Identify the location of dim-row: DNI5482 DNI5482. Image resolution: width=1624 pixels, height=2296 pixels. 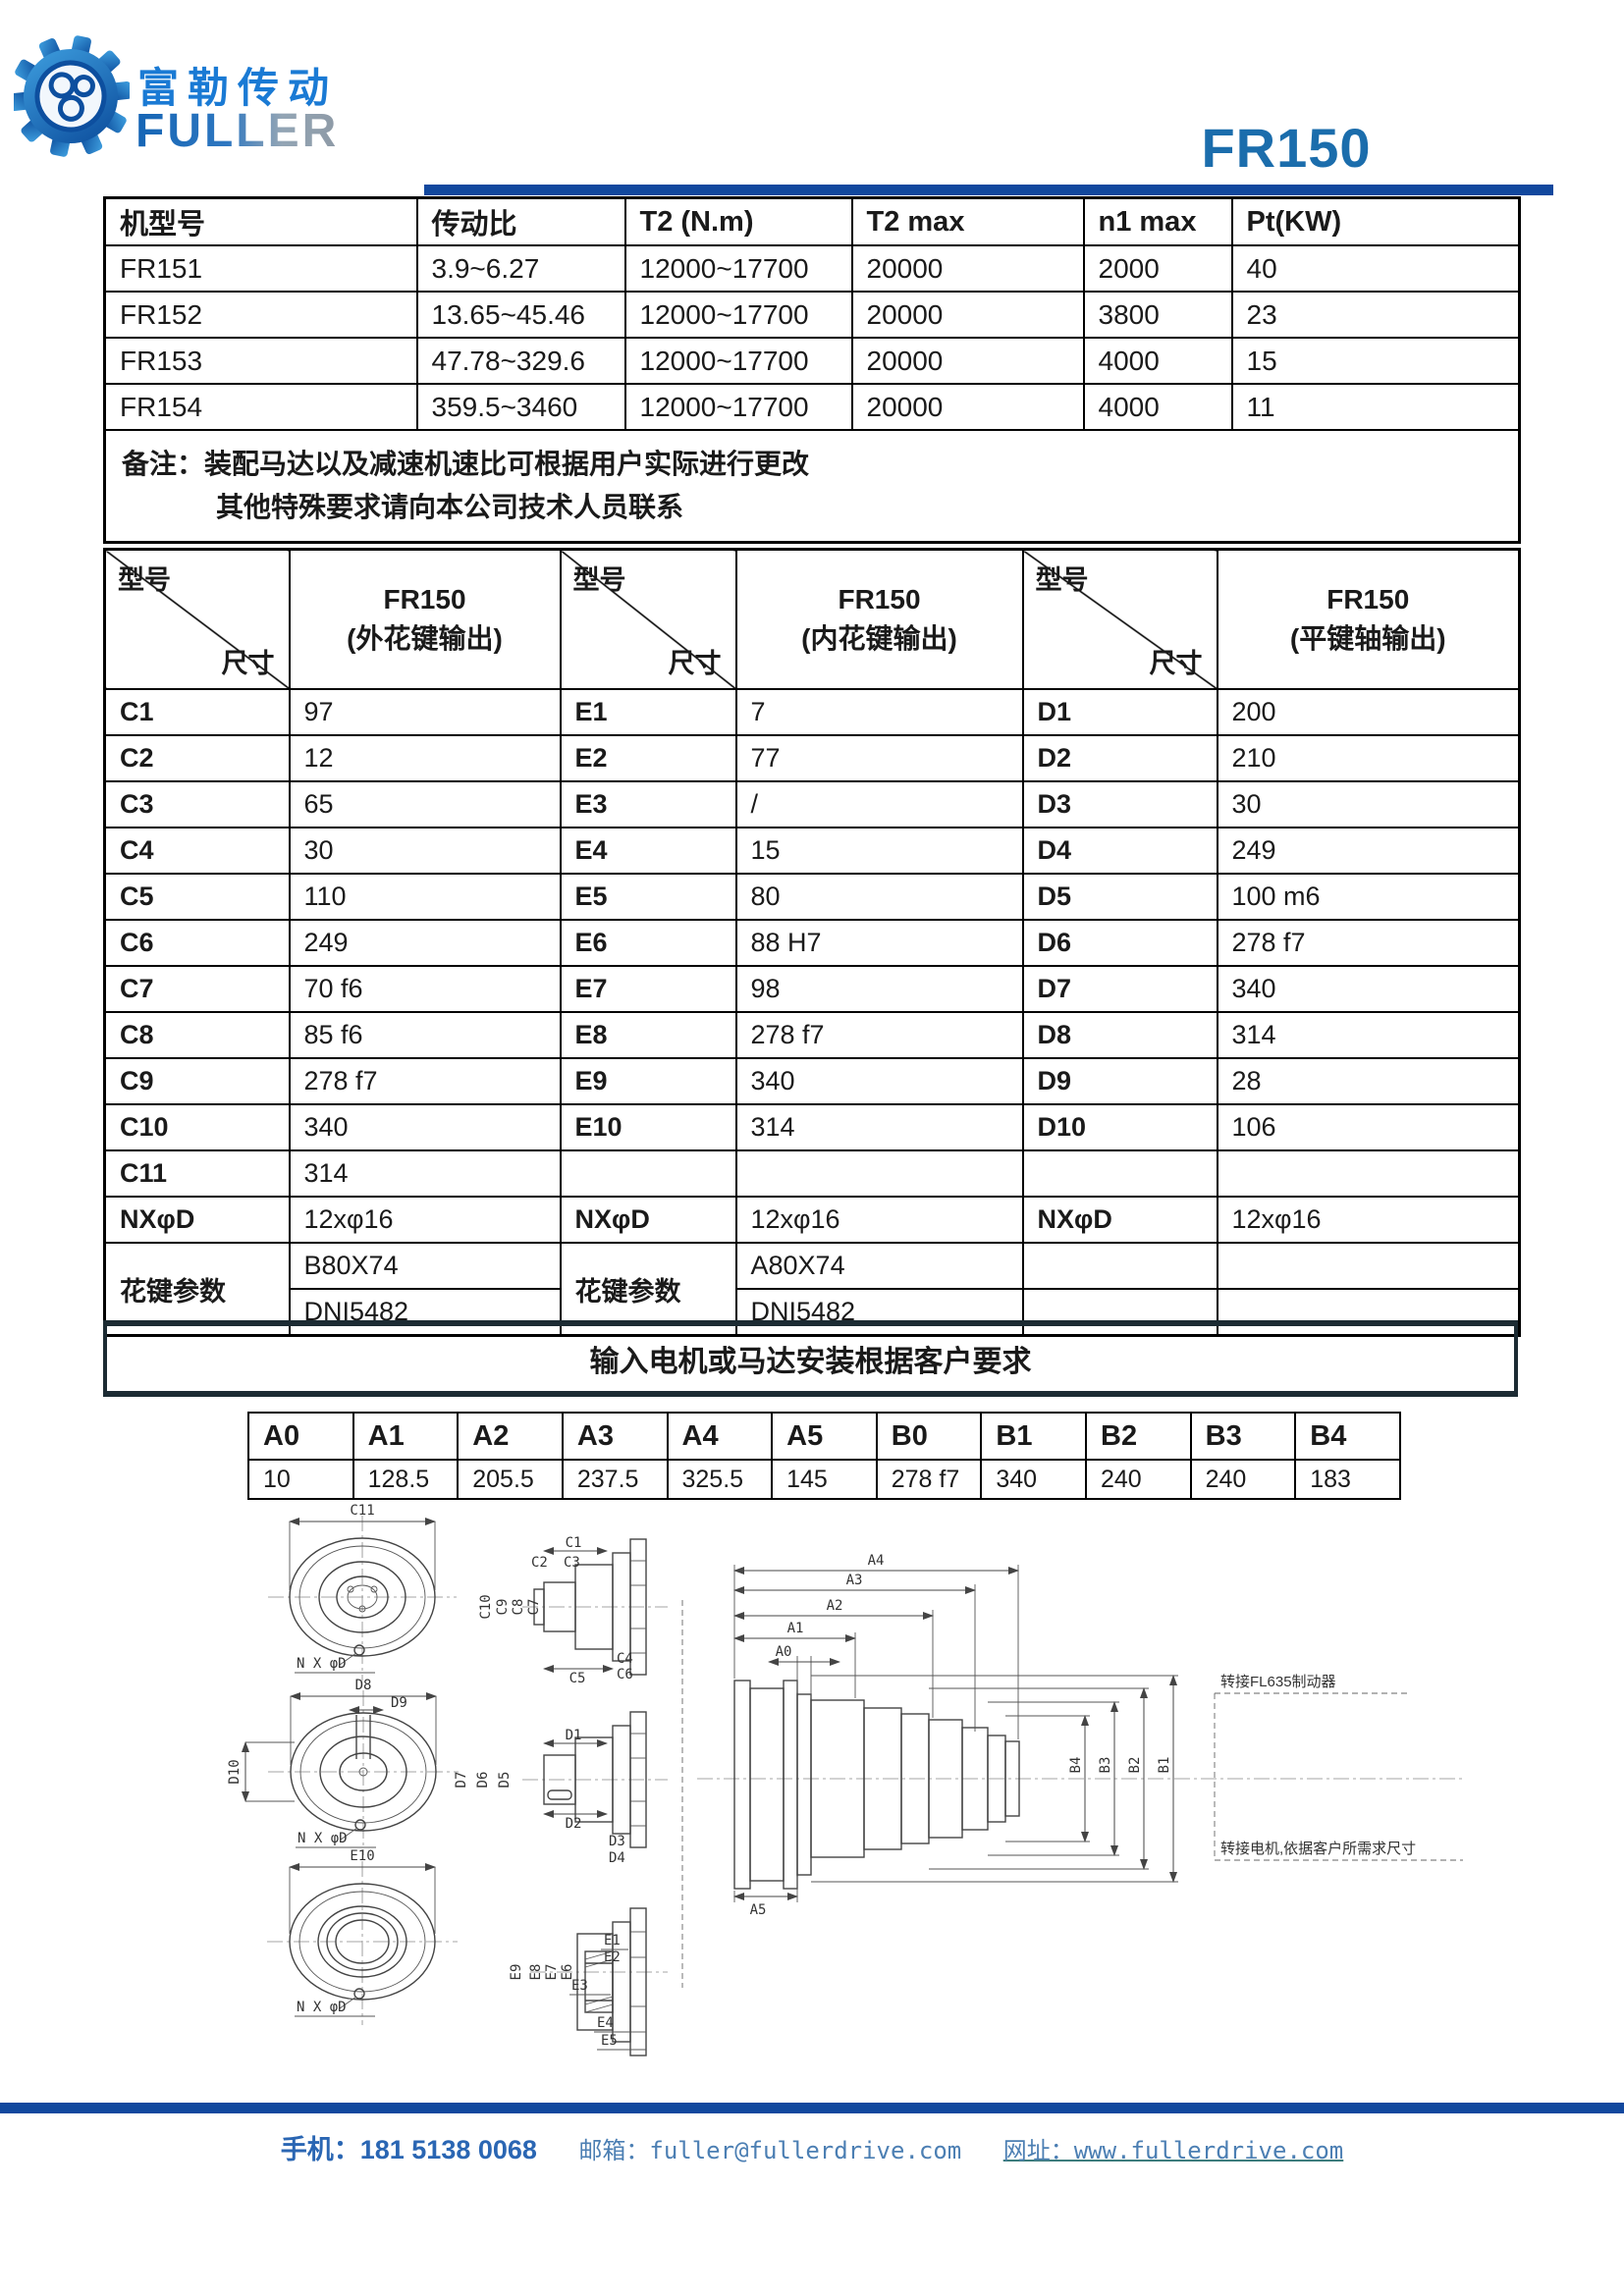
(813, 1313).